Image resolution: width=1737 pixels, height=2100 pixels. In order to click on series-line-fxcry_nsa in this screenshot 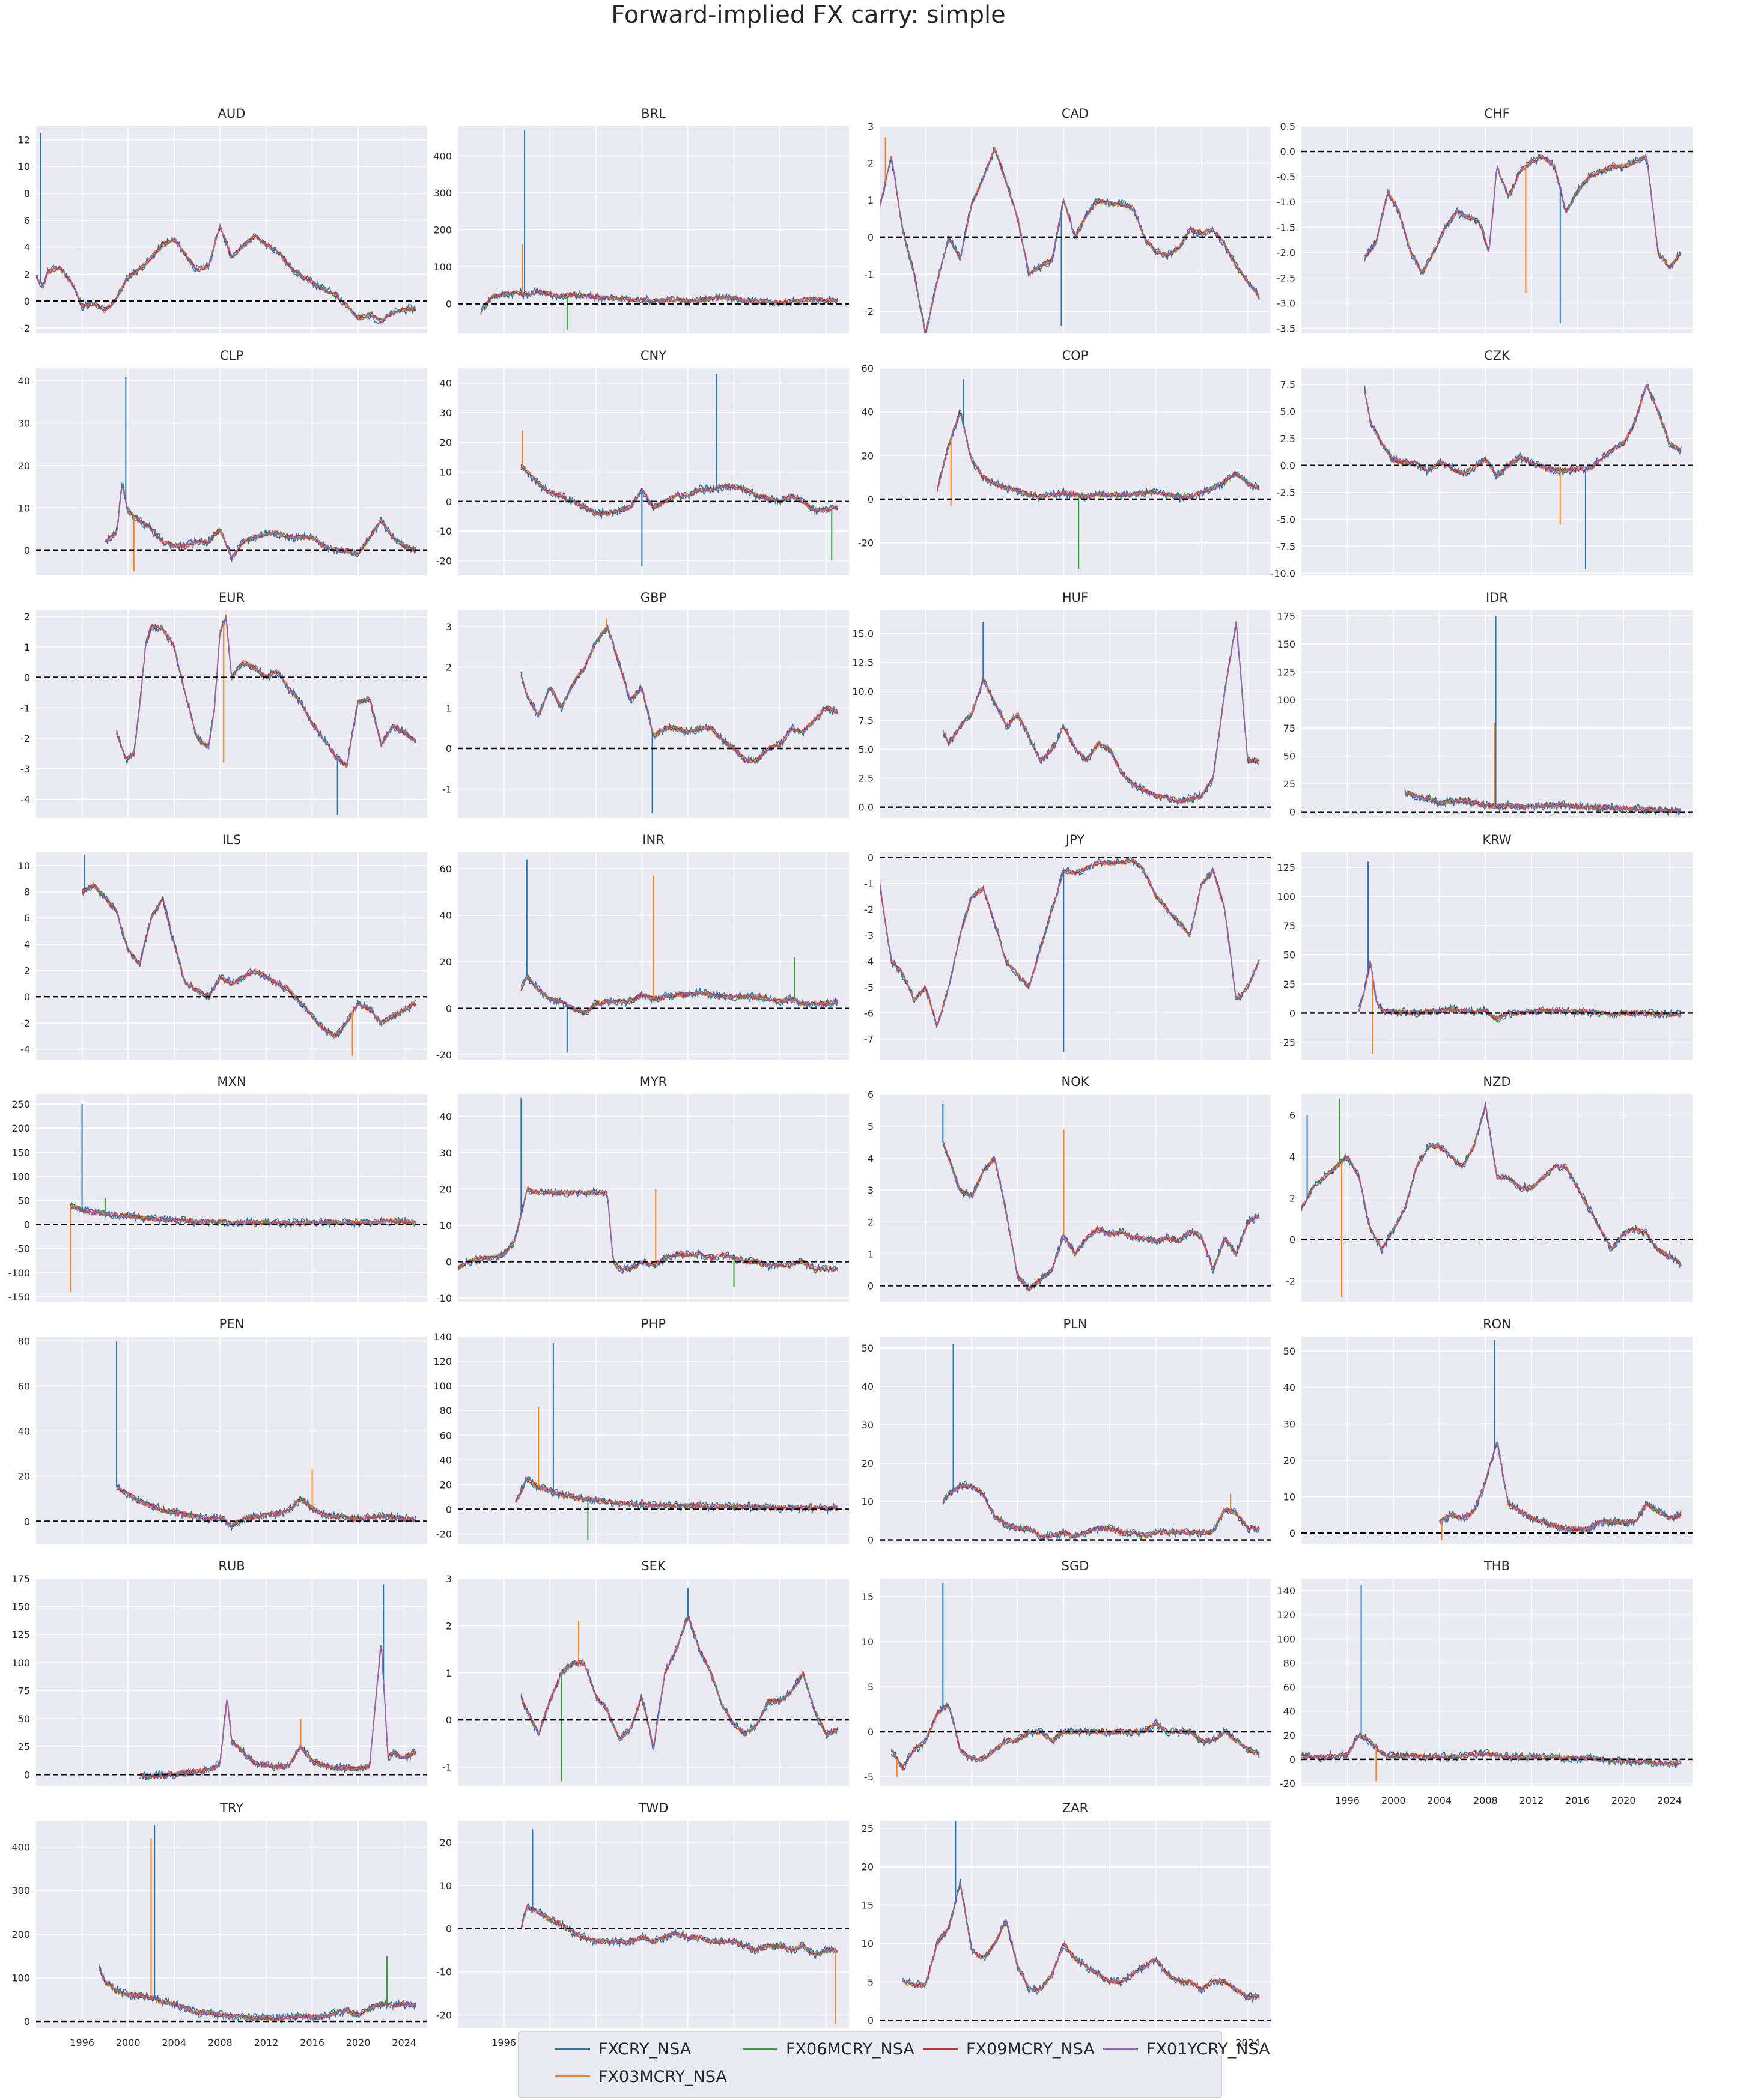, I will do `click(1543, 802)`.